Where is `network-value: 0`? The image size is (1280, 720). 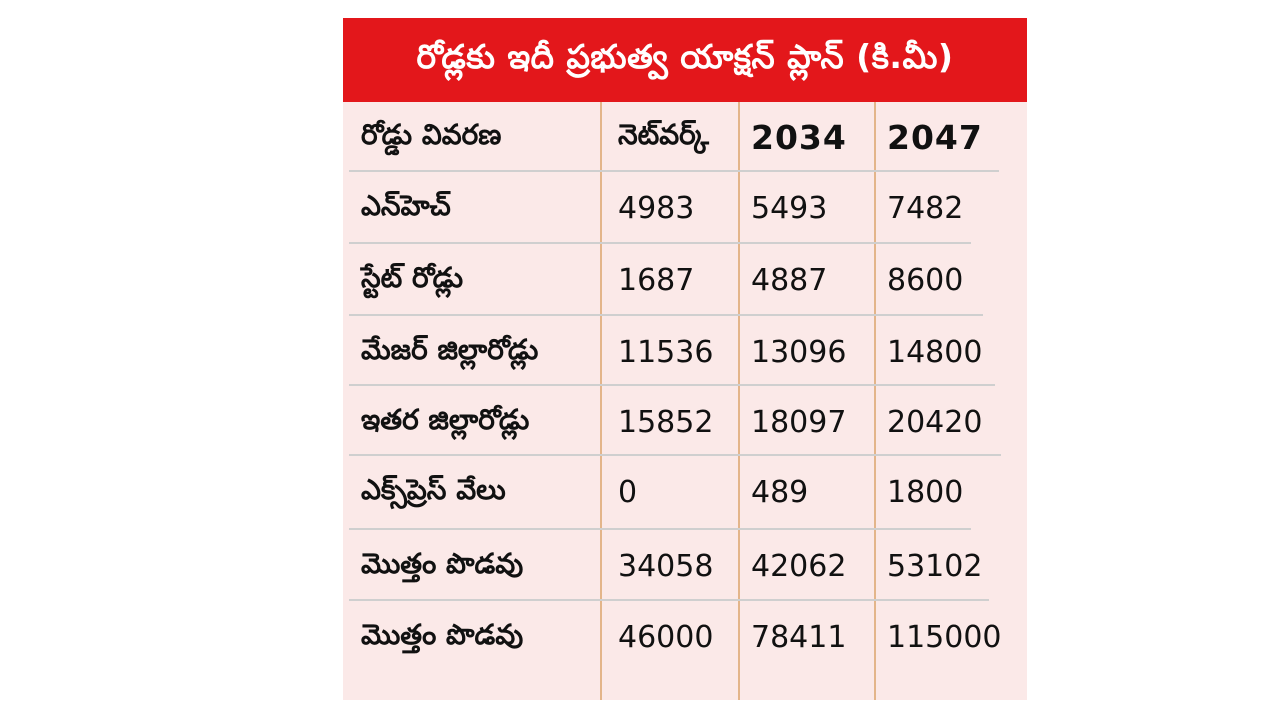 network-value: 0 is located at coordinates (628, 492).